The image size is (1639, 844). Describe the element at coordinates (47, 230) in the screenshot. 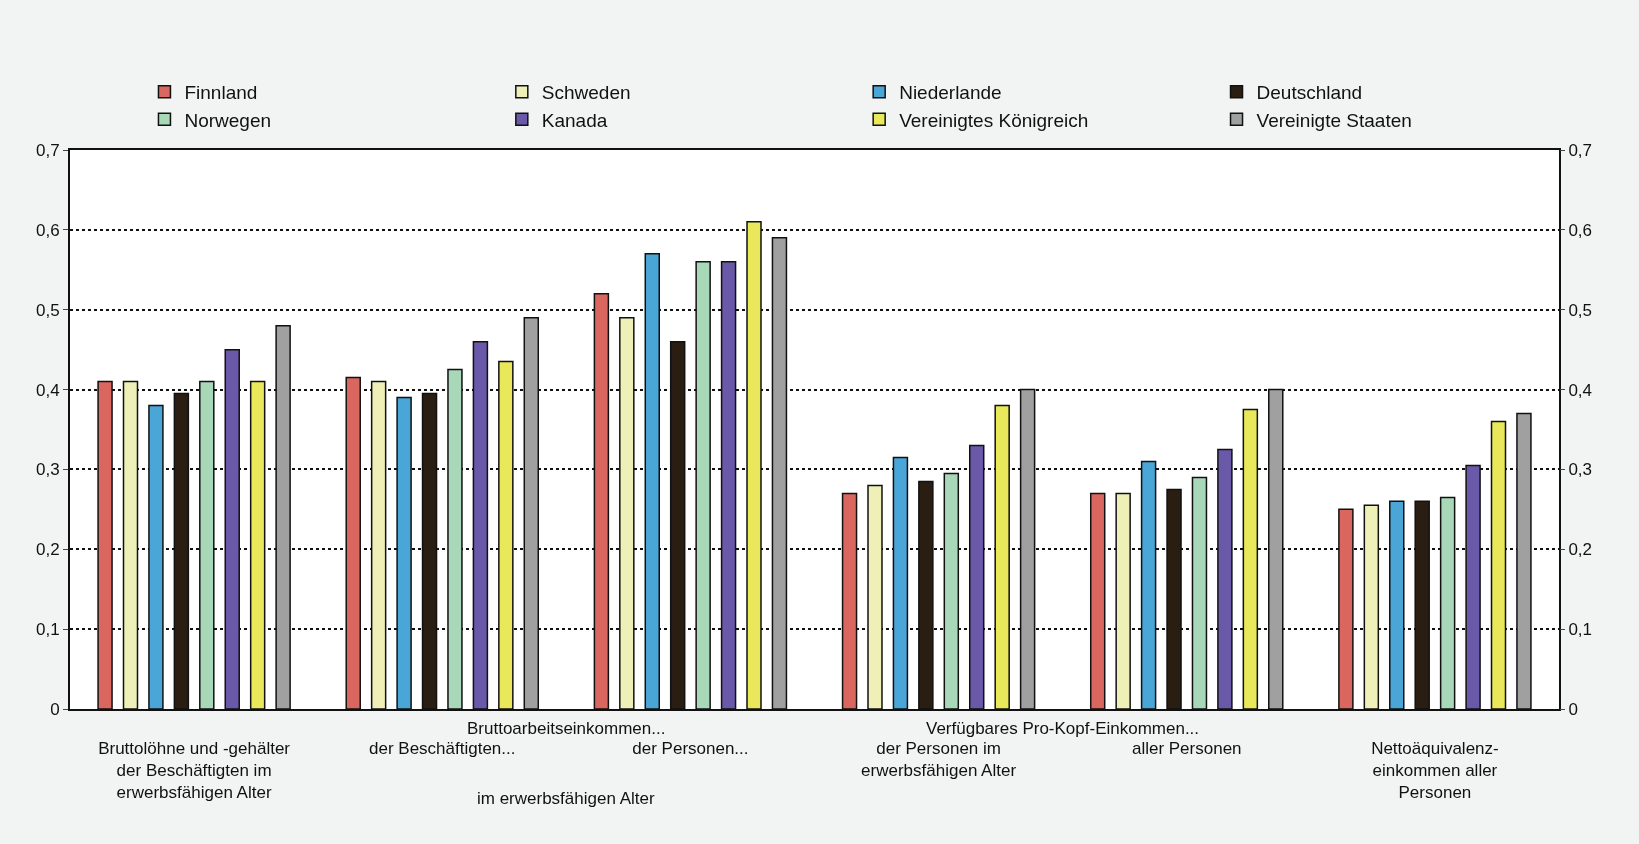

I see `y-tick-label: 0,6` at that location.